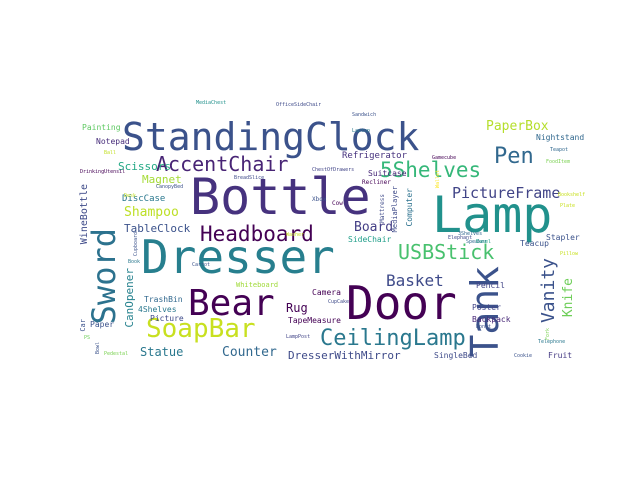 The image size is (640, 480). Describe the element at coordinates (231, 303) in the screenshot. I see `word-bear: Bear` at that location.